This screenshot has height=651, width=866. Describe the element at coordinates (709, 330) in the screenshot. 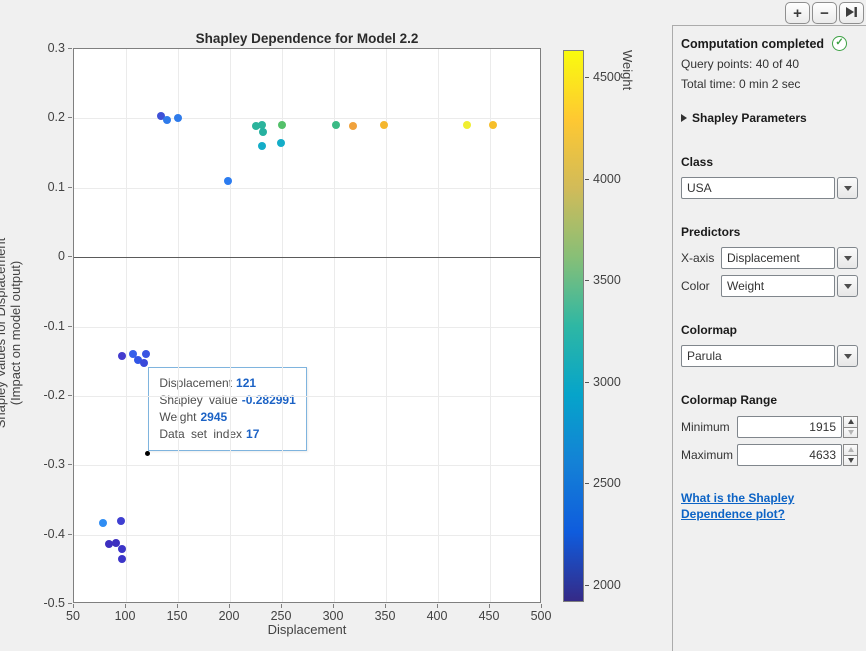

I see `colormap-section-label: Colormap` at that location.